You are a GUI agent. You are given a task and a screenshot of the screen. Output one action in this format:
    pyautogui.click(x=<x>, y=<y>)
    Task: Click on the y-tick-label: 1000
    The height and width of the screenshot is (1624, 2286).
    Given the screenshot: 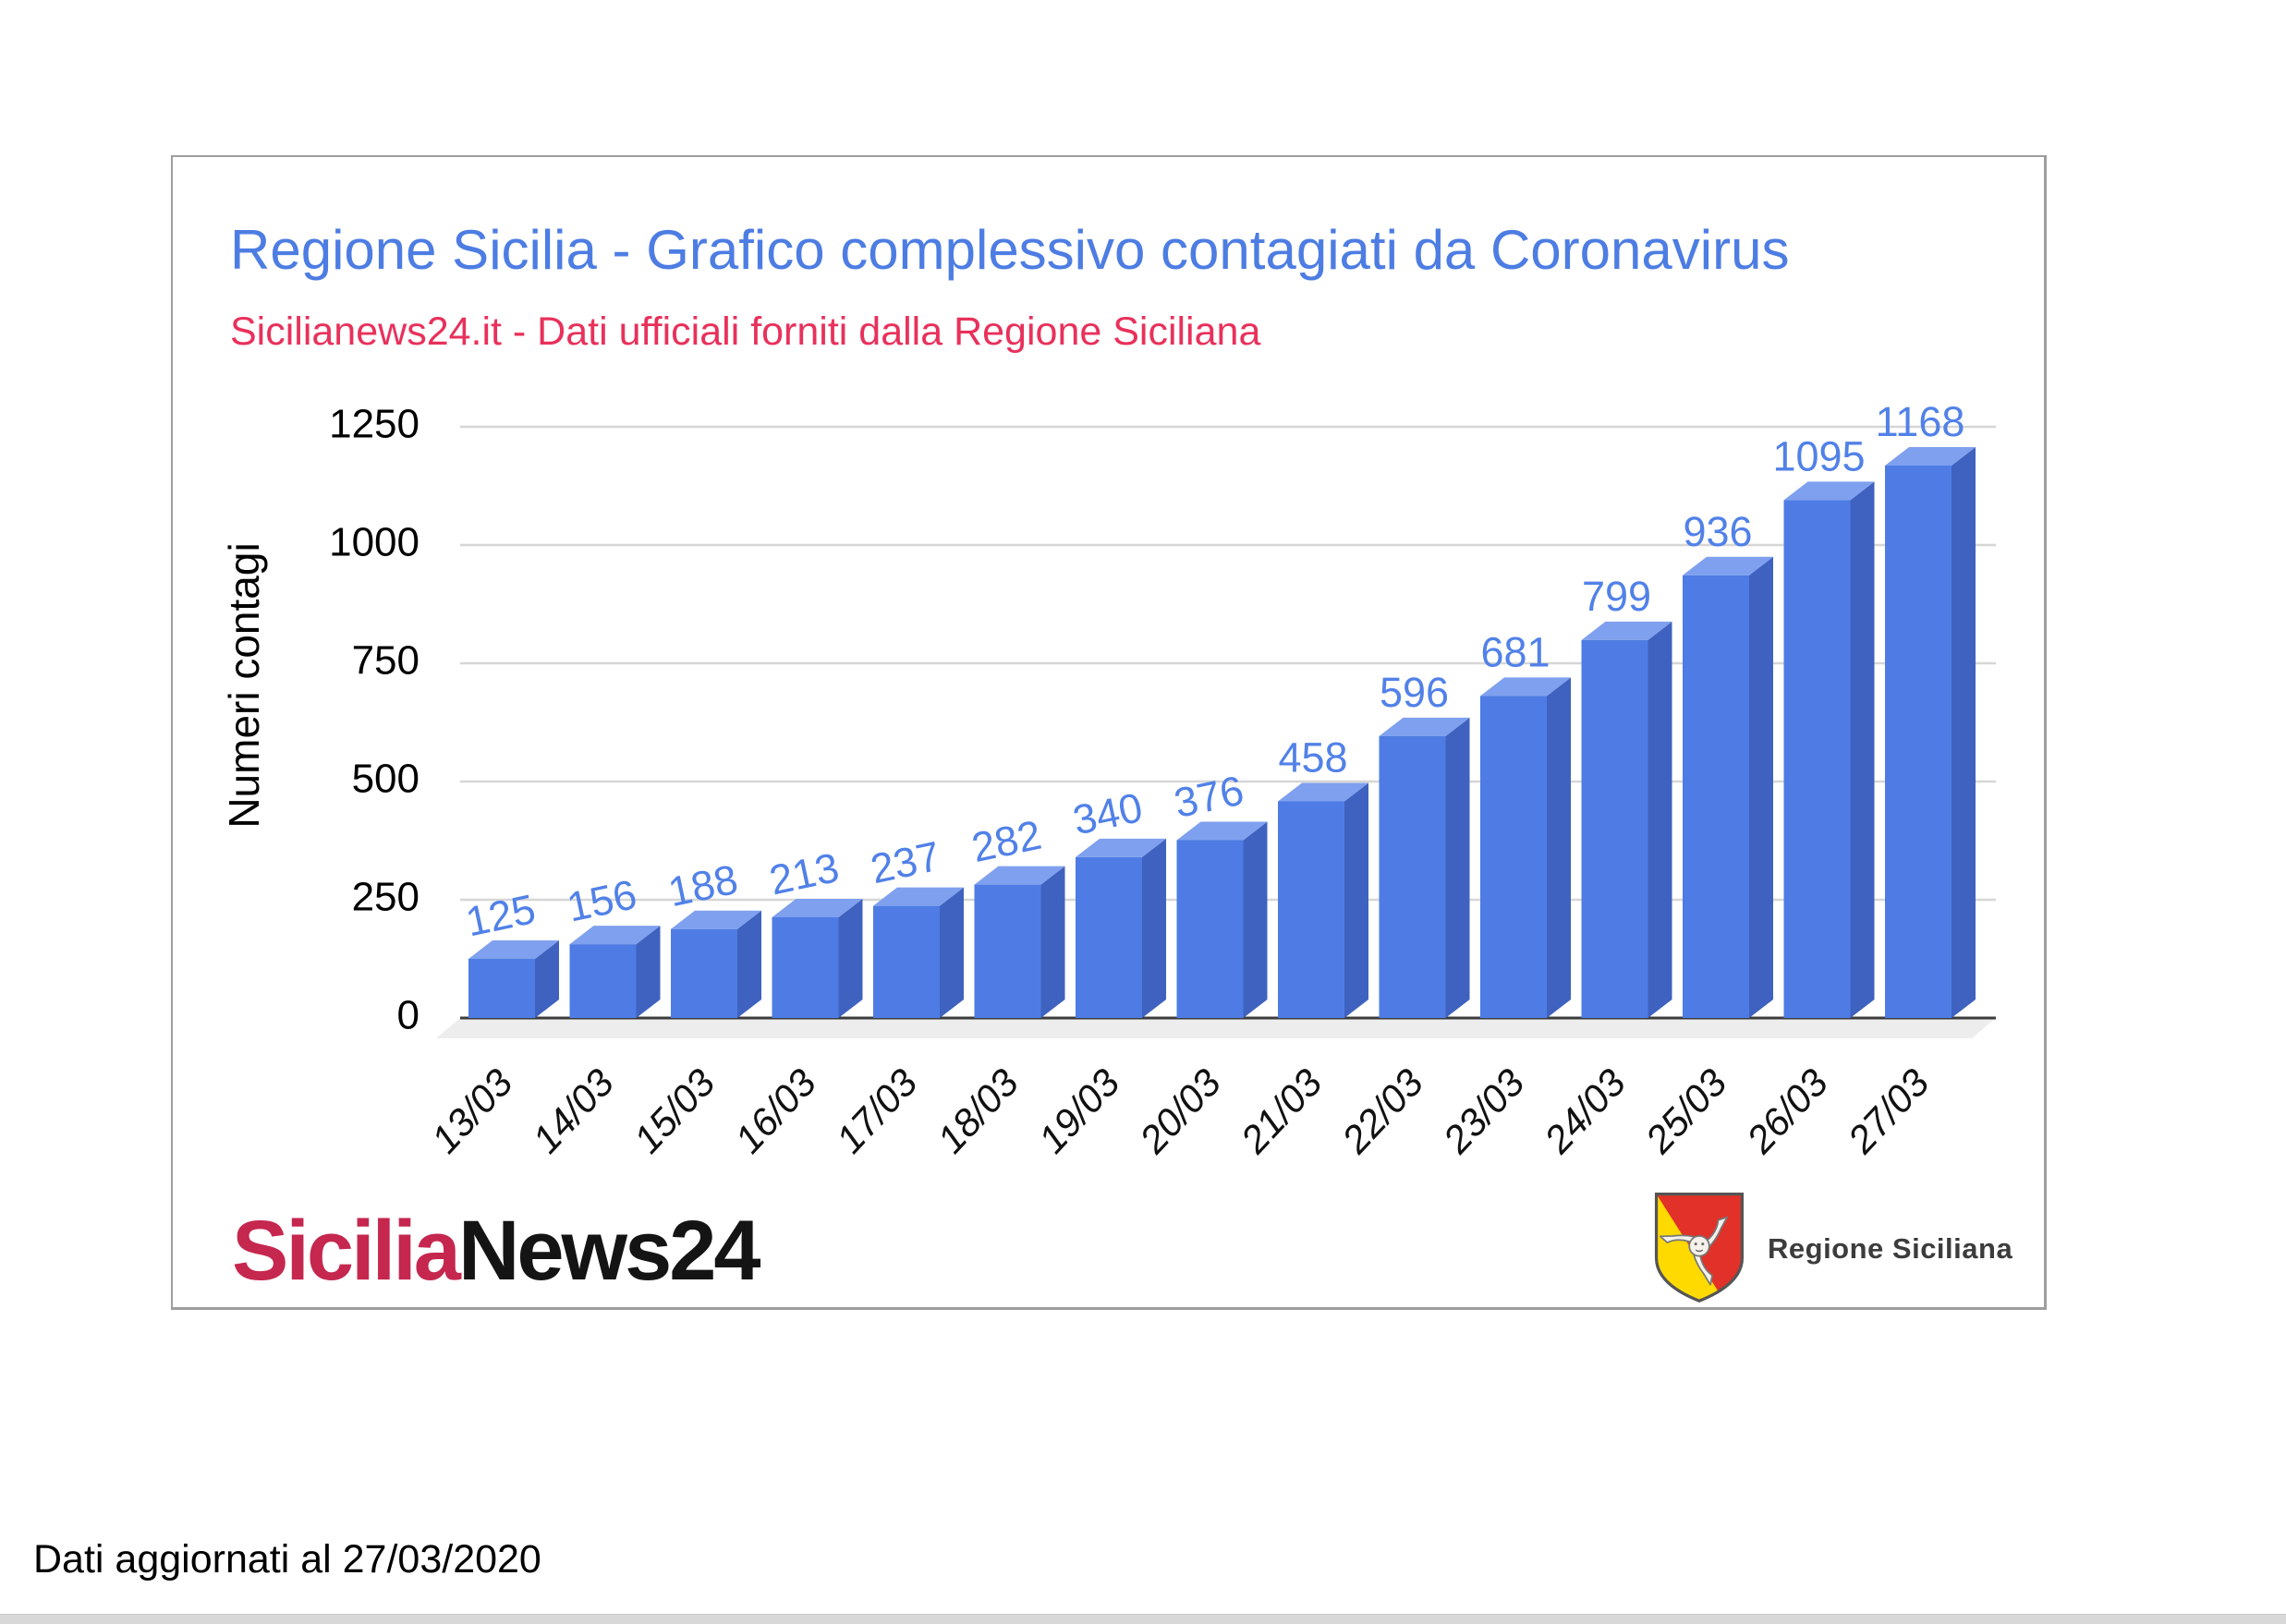 What is the action you would take?
    pyautogui.click(x=374, y=543)
    